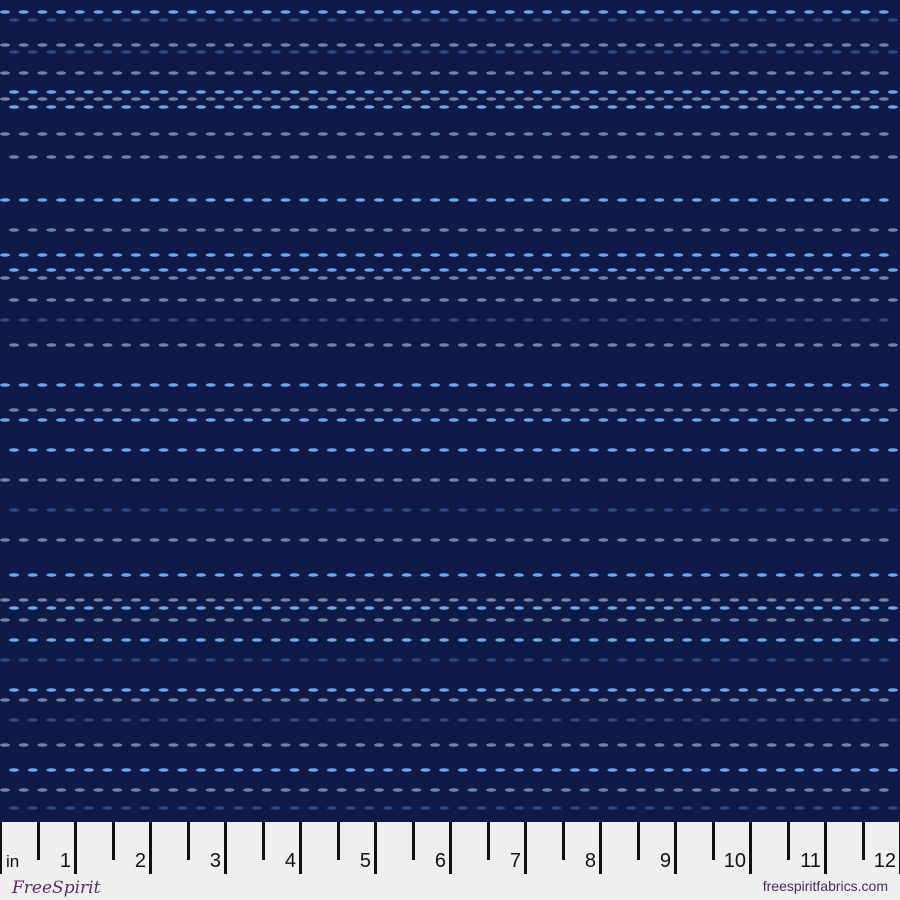  I want to click on ruler-unit-label: in, so click(13, 861).